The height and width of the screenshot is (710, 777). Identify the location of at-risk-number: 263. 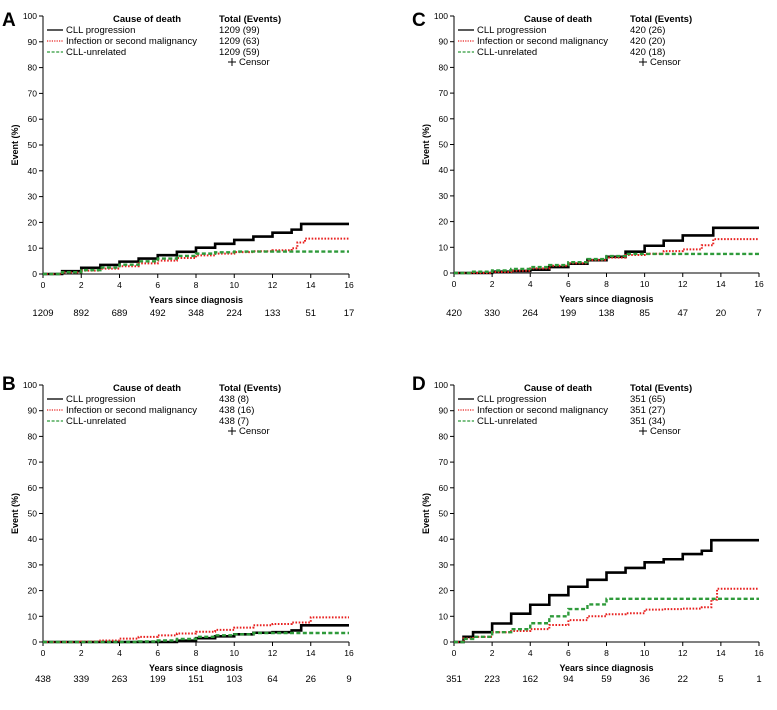
(120, 679).